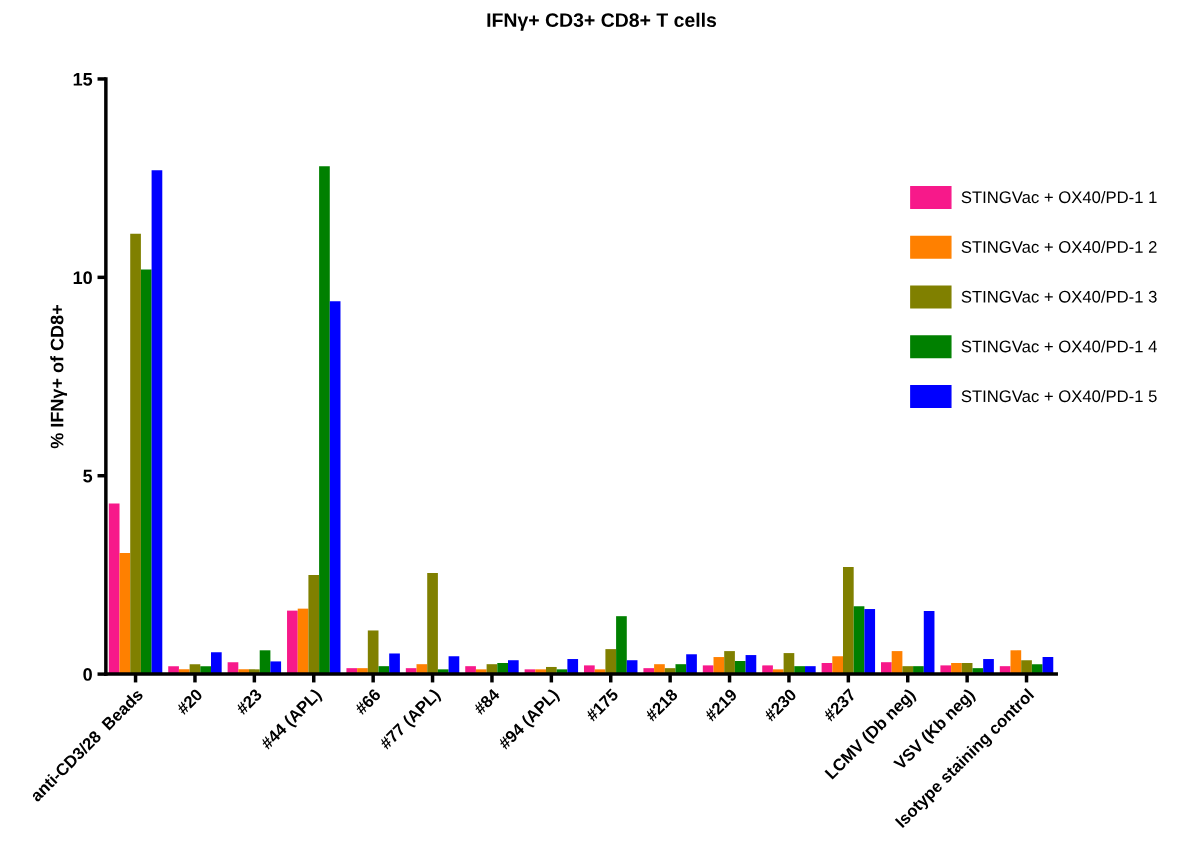 This screenshot has width=1203, height=849. I want to click on legend-label: STINGVac + OX40/PD-1 5, so click(1059, 396).